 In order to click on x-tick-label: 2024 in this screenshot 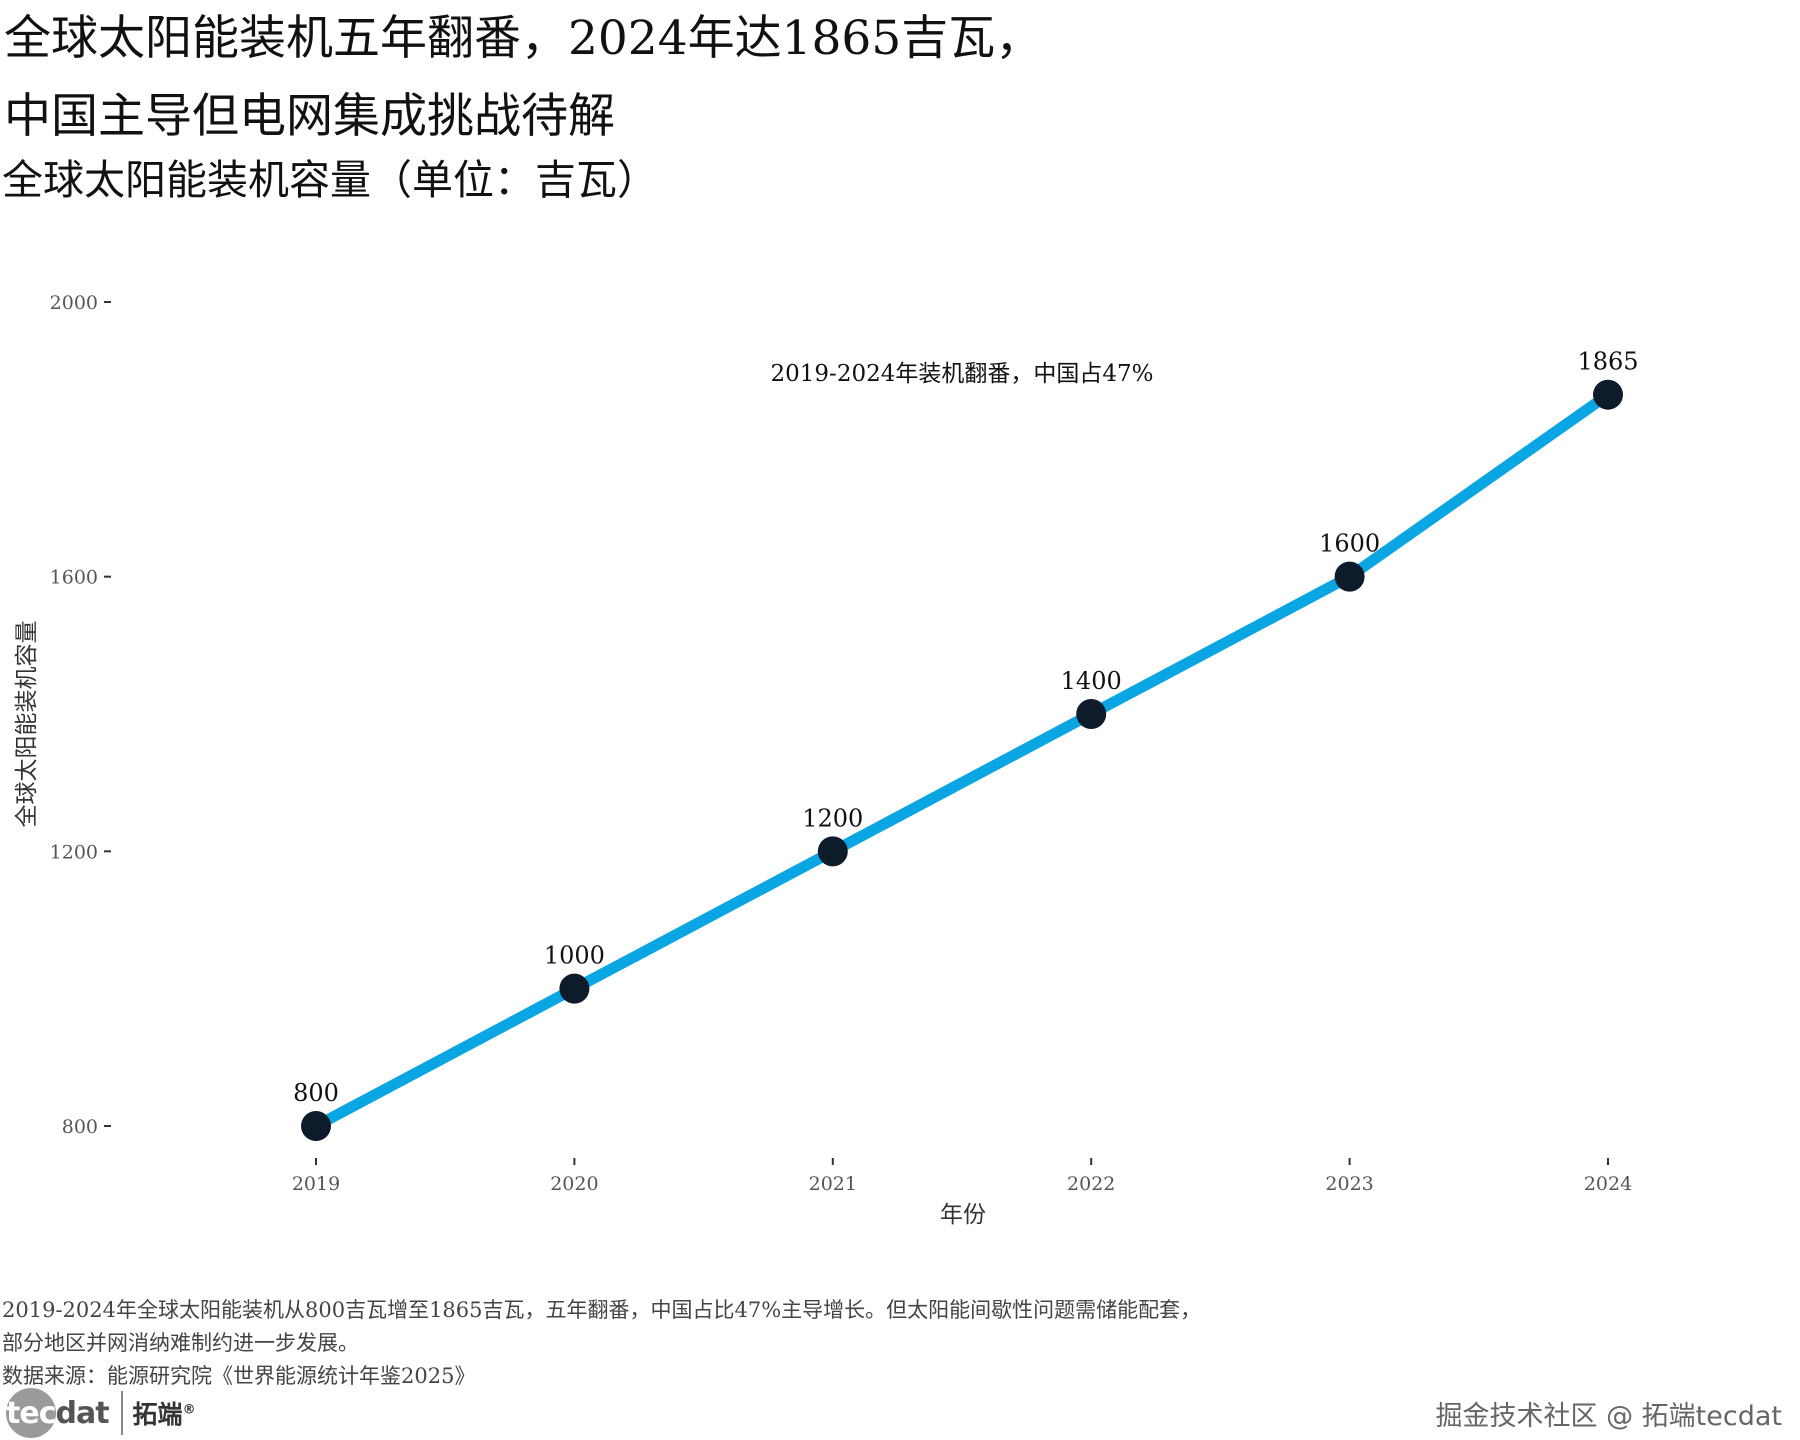, I will do `click(1608, 1184)`.